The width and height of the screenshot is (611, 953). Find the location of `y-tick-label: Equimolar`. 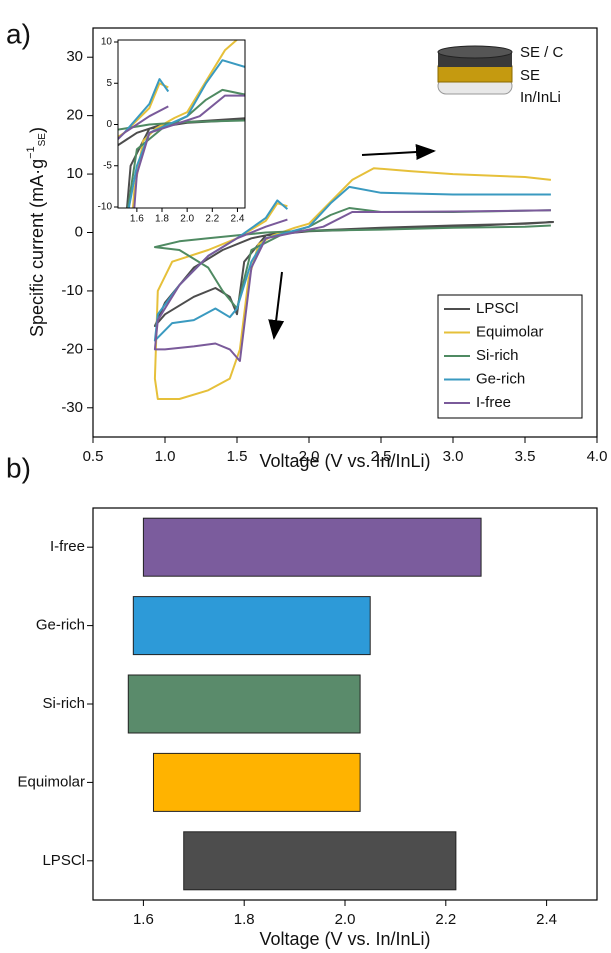

y-tick-label: Equimolar is located at coordinates (51, 781).